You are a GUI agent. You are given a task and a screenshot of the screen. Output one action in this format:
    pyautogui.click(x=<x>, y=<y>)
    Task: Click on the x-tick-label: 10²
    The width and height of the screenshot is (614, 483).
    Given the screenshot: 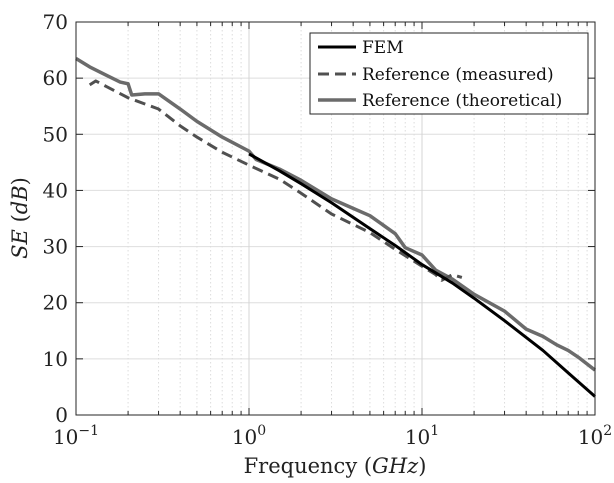 What is the action you would take?
    pyautogui.click(x=595, y=436)
    